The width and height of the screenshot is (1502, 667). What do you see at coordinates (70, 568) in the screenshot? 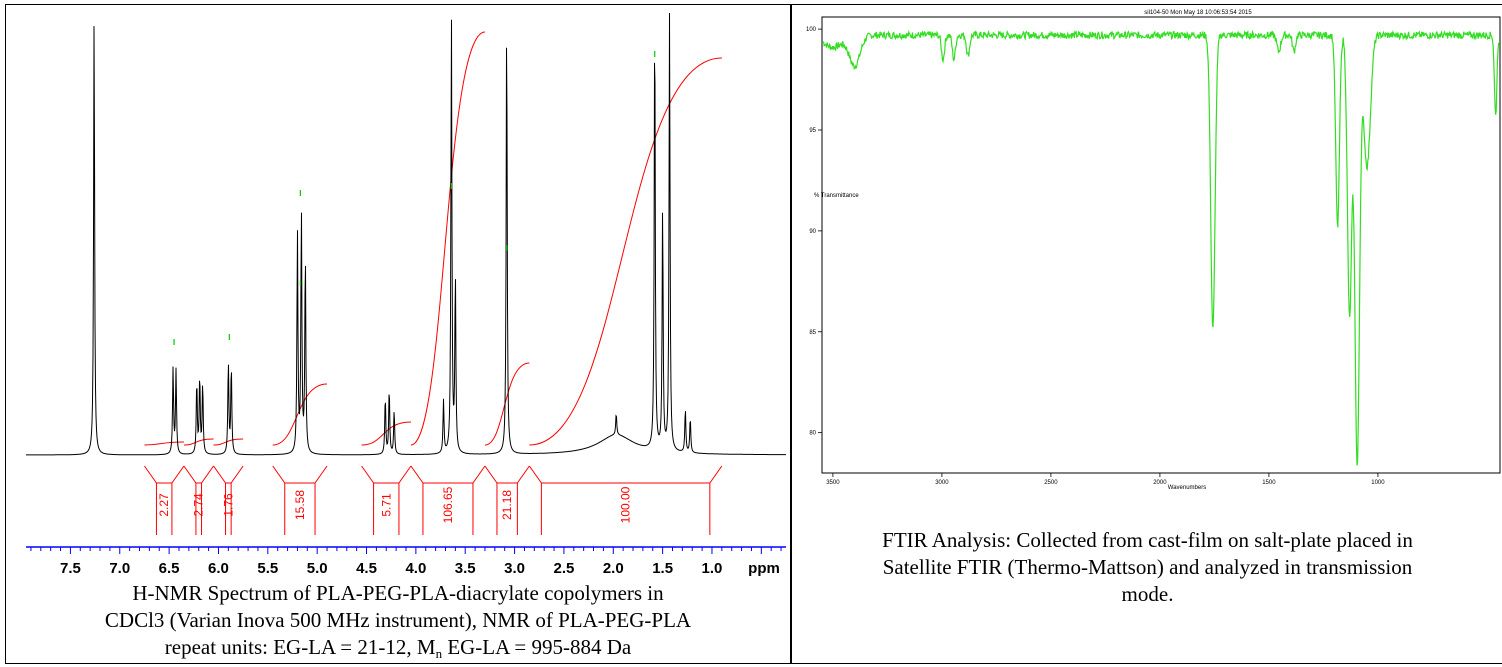
I see `nmr-x-tick-label: 7.5` at bounding box center [70, 568].